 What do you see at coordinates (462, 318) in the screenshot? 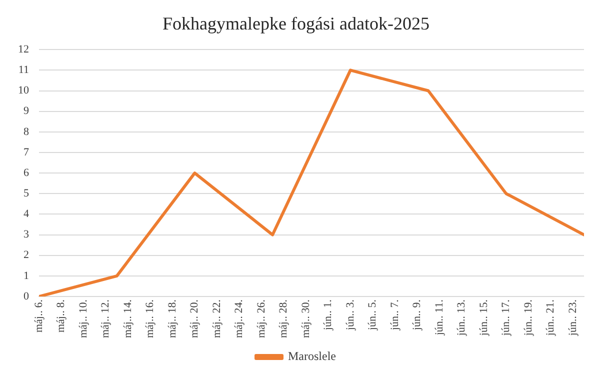
I see `x-tick-label: jún.. 13.` at bounding box center [462, 318].